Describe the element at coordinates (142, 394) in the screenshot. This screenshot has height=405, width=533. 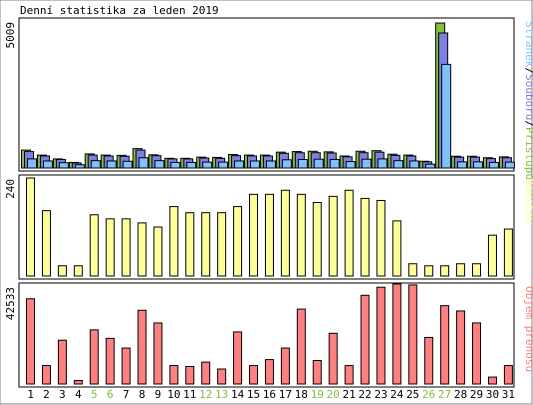
I see `x-tick-label: 8` at that location.